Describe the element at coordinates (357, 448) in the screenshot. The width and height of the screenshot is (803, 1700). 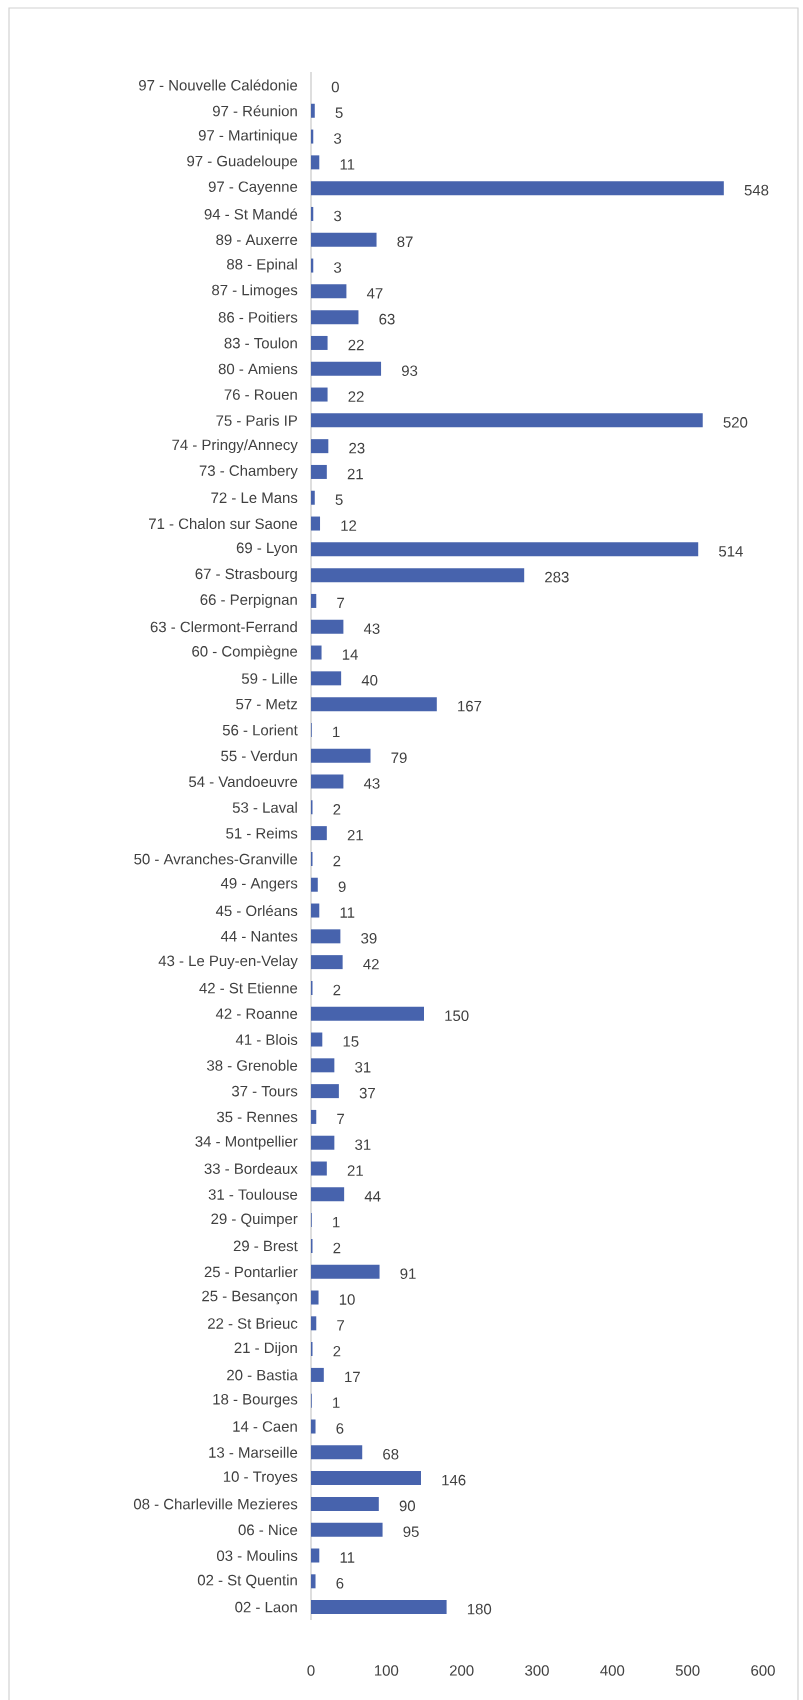
I see `data-label: 23` at that location.